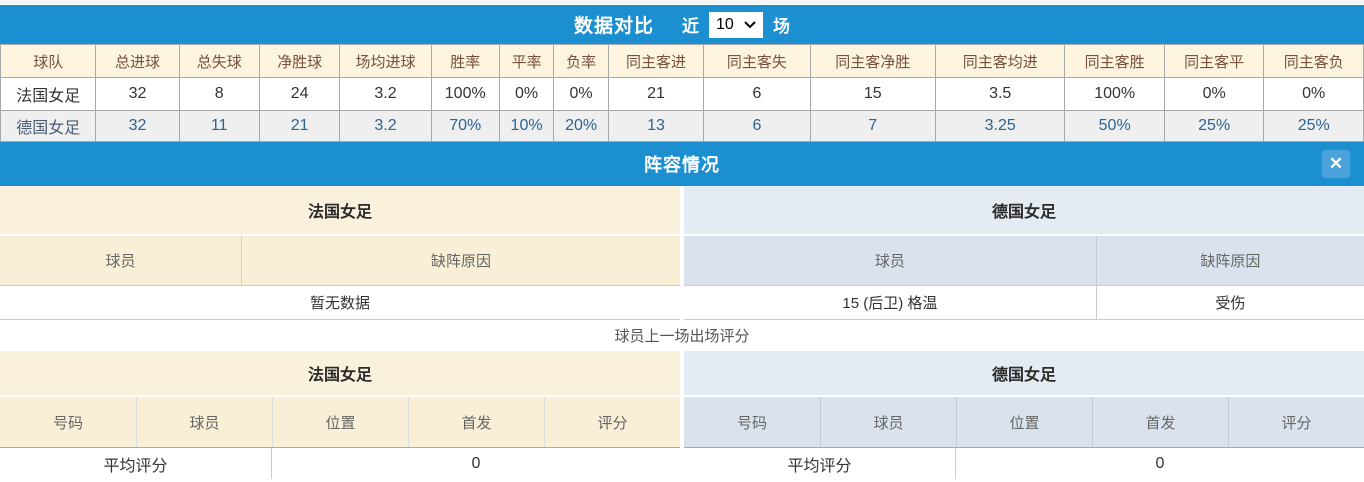 The width and height of the screenshot is (1364, 482). What do you see at coordinates (1230, 303) in the screenshot?
I see `absence-reason: 受伤` at bounding box center [1230, 303].